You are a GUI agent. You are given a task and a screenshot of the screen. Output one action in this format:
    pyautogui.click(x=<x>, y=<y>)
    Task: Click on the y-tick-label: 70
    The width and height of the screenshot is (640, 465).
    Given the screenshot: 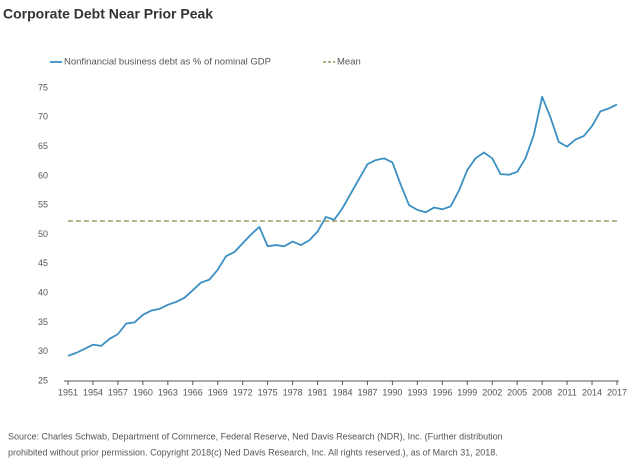 What is the action you would take?
    pyautogui.click(x=43, y=117)
    